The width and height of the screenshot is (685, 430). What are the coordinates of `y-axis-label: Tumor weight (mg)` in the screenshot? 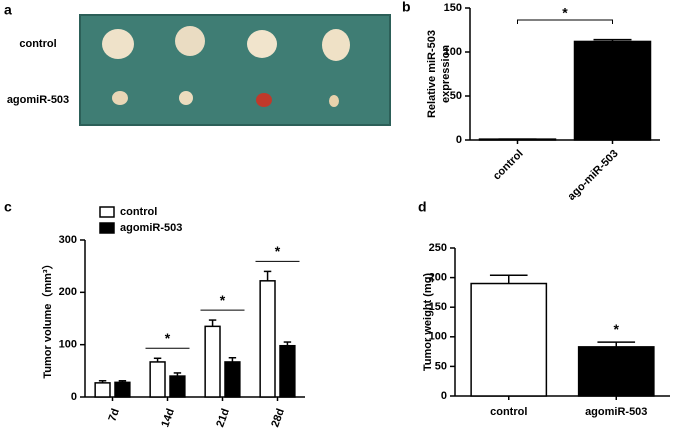 It's located at (428, 322).